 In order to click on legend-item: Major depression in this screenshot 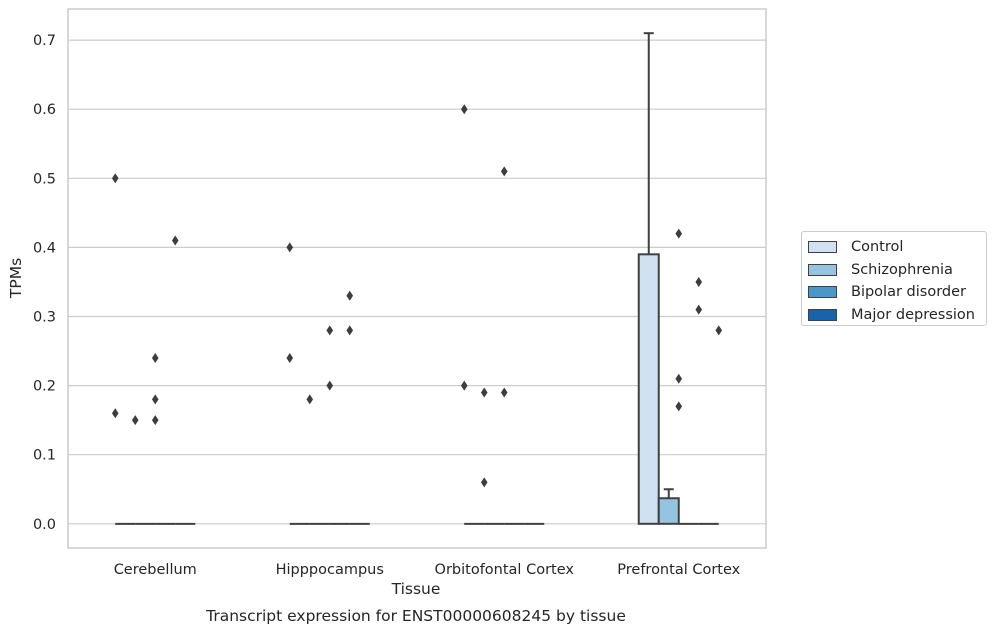, I will do `click(897, 315)`.